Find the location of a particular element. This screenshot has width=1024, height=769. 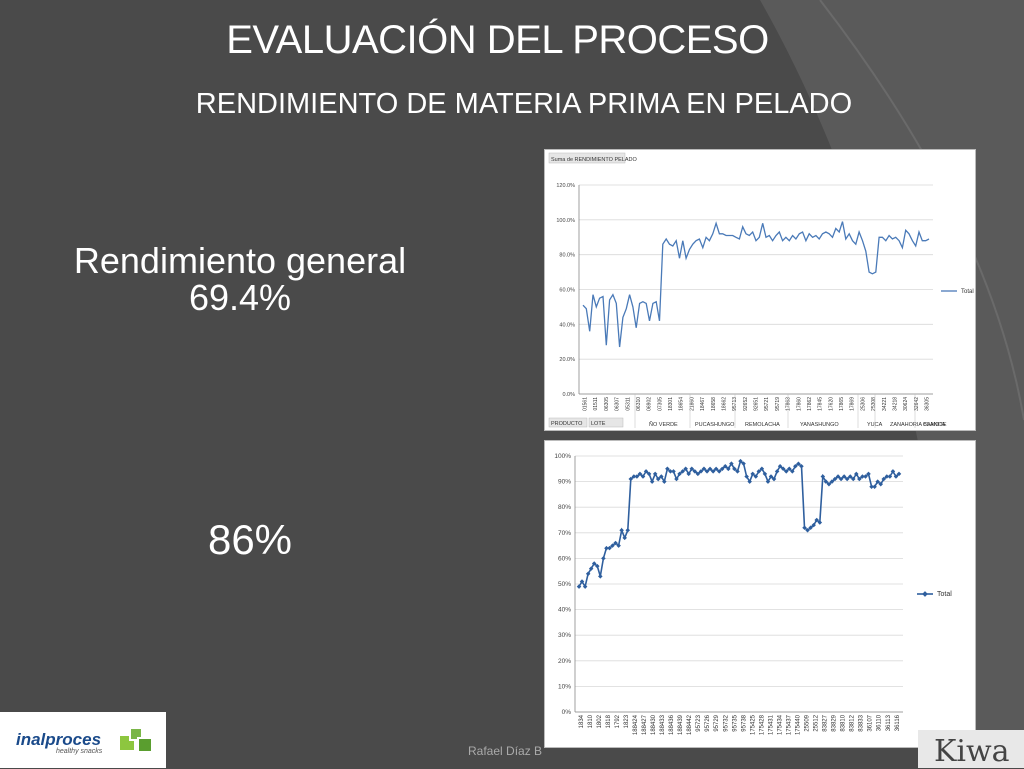

x-tick-label: 83829 is located at coordinates (835, 722).